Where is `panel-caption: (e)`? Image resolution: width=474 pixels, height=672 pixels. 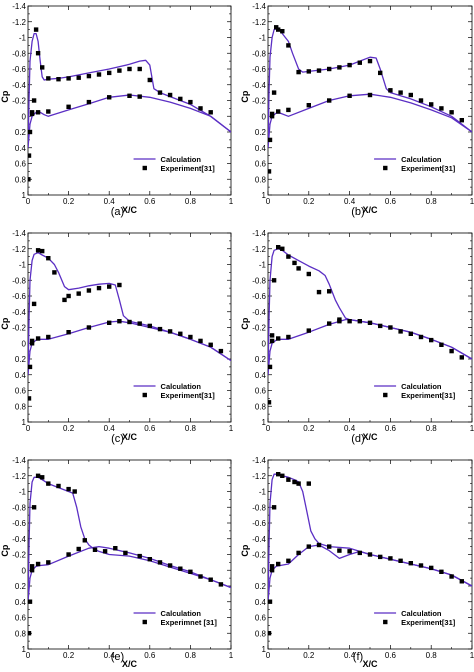
panel-caption: (e) is located at coordinates (117, 657).